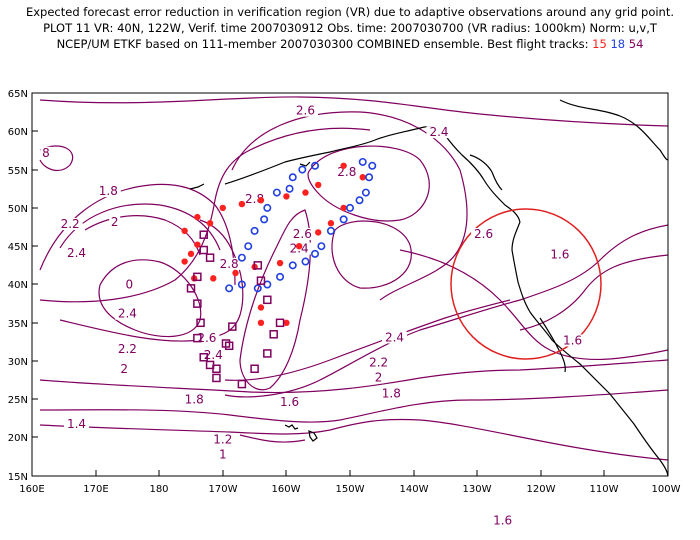 The height and width of the screenshot is (540, 700). Describe the element at coordinates (18, 477) in the screenshot. I see `y-tick-label: 15N` at that location.